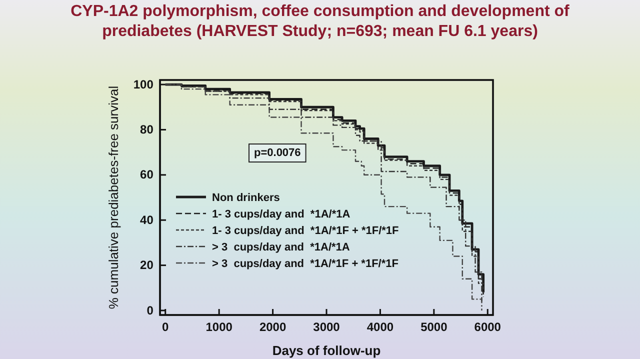 The width and height of the screenshot is (640, 359). What do you see at coordinates (147, 265) in the screenshot?
I see `y-tick-label: 20` at bounding box center [147, 265].